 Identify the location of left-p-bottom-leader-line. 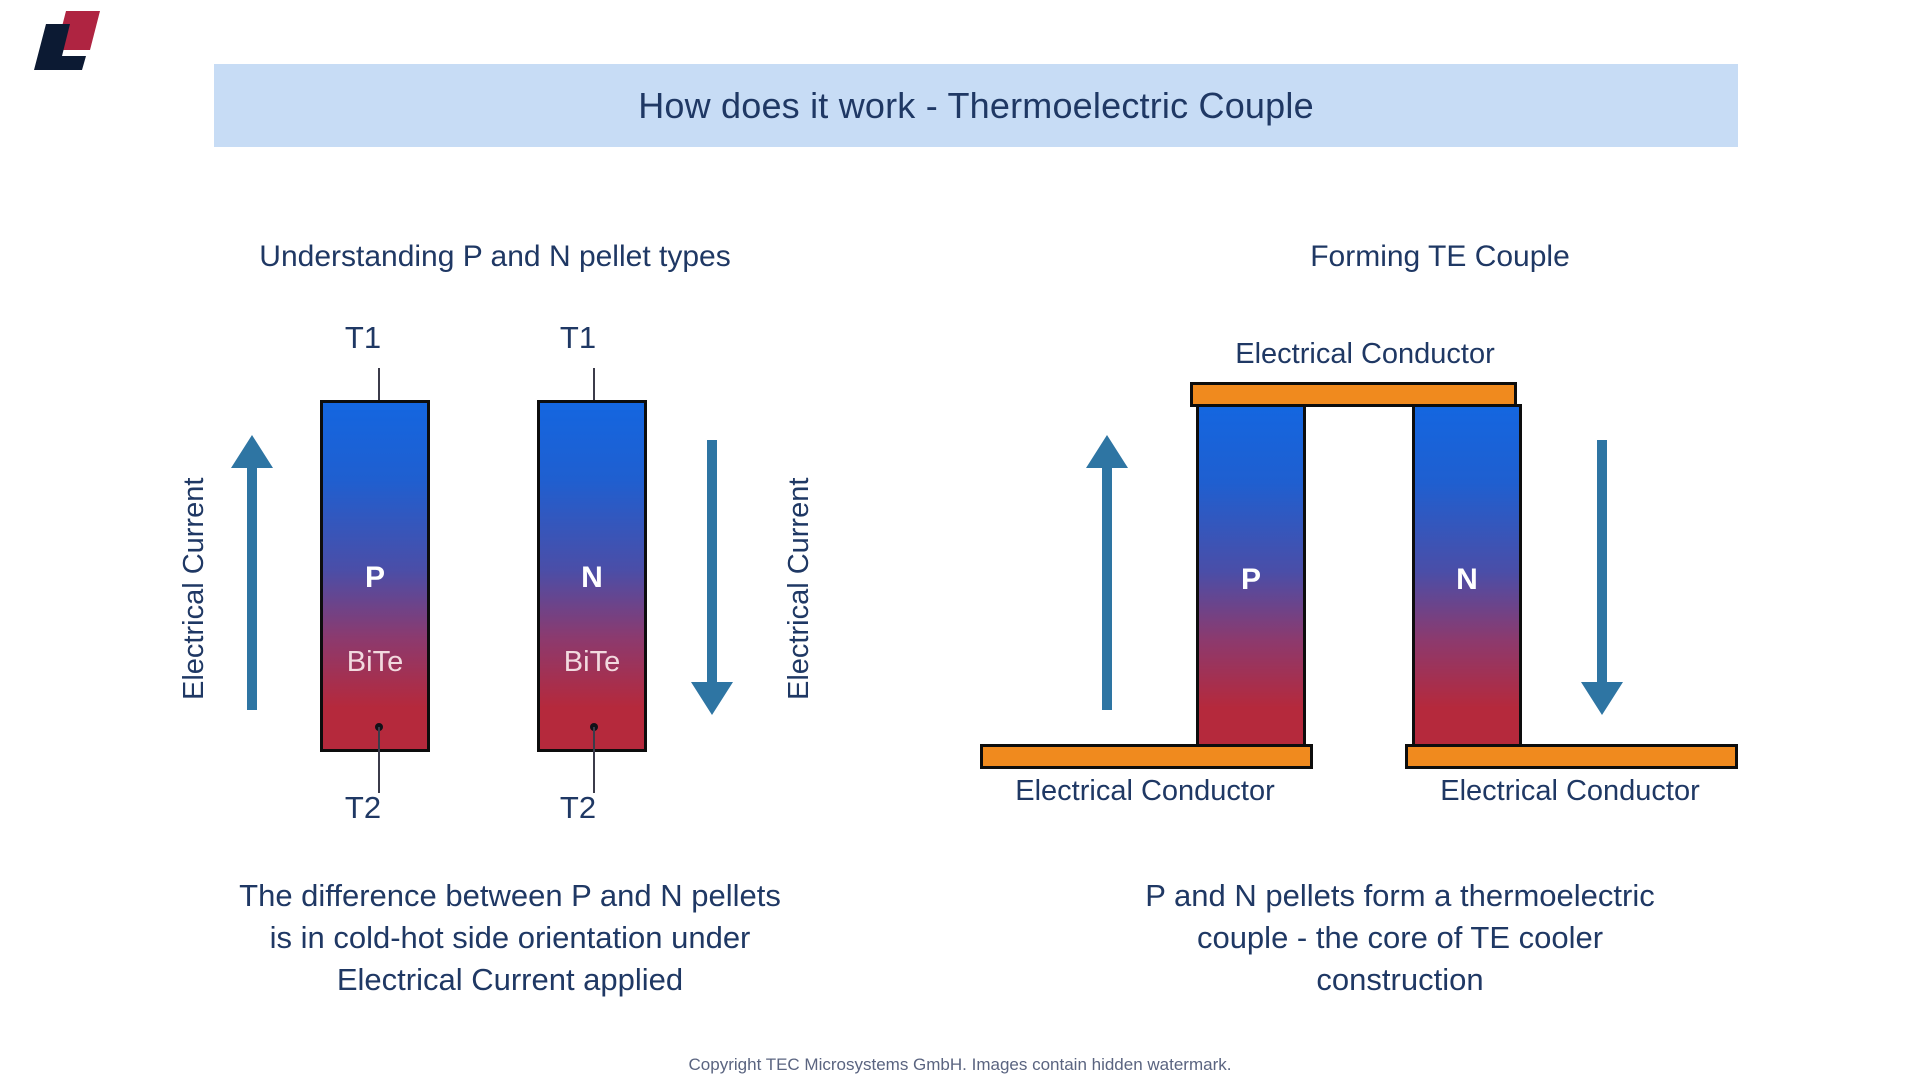
(379, 760).